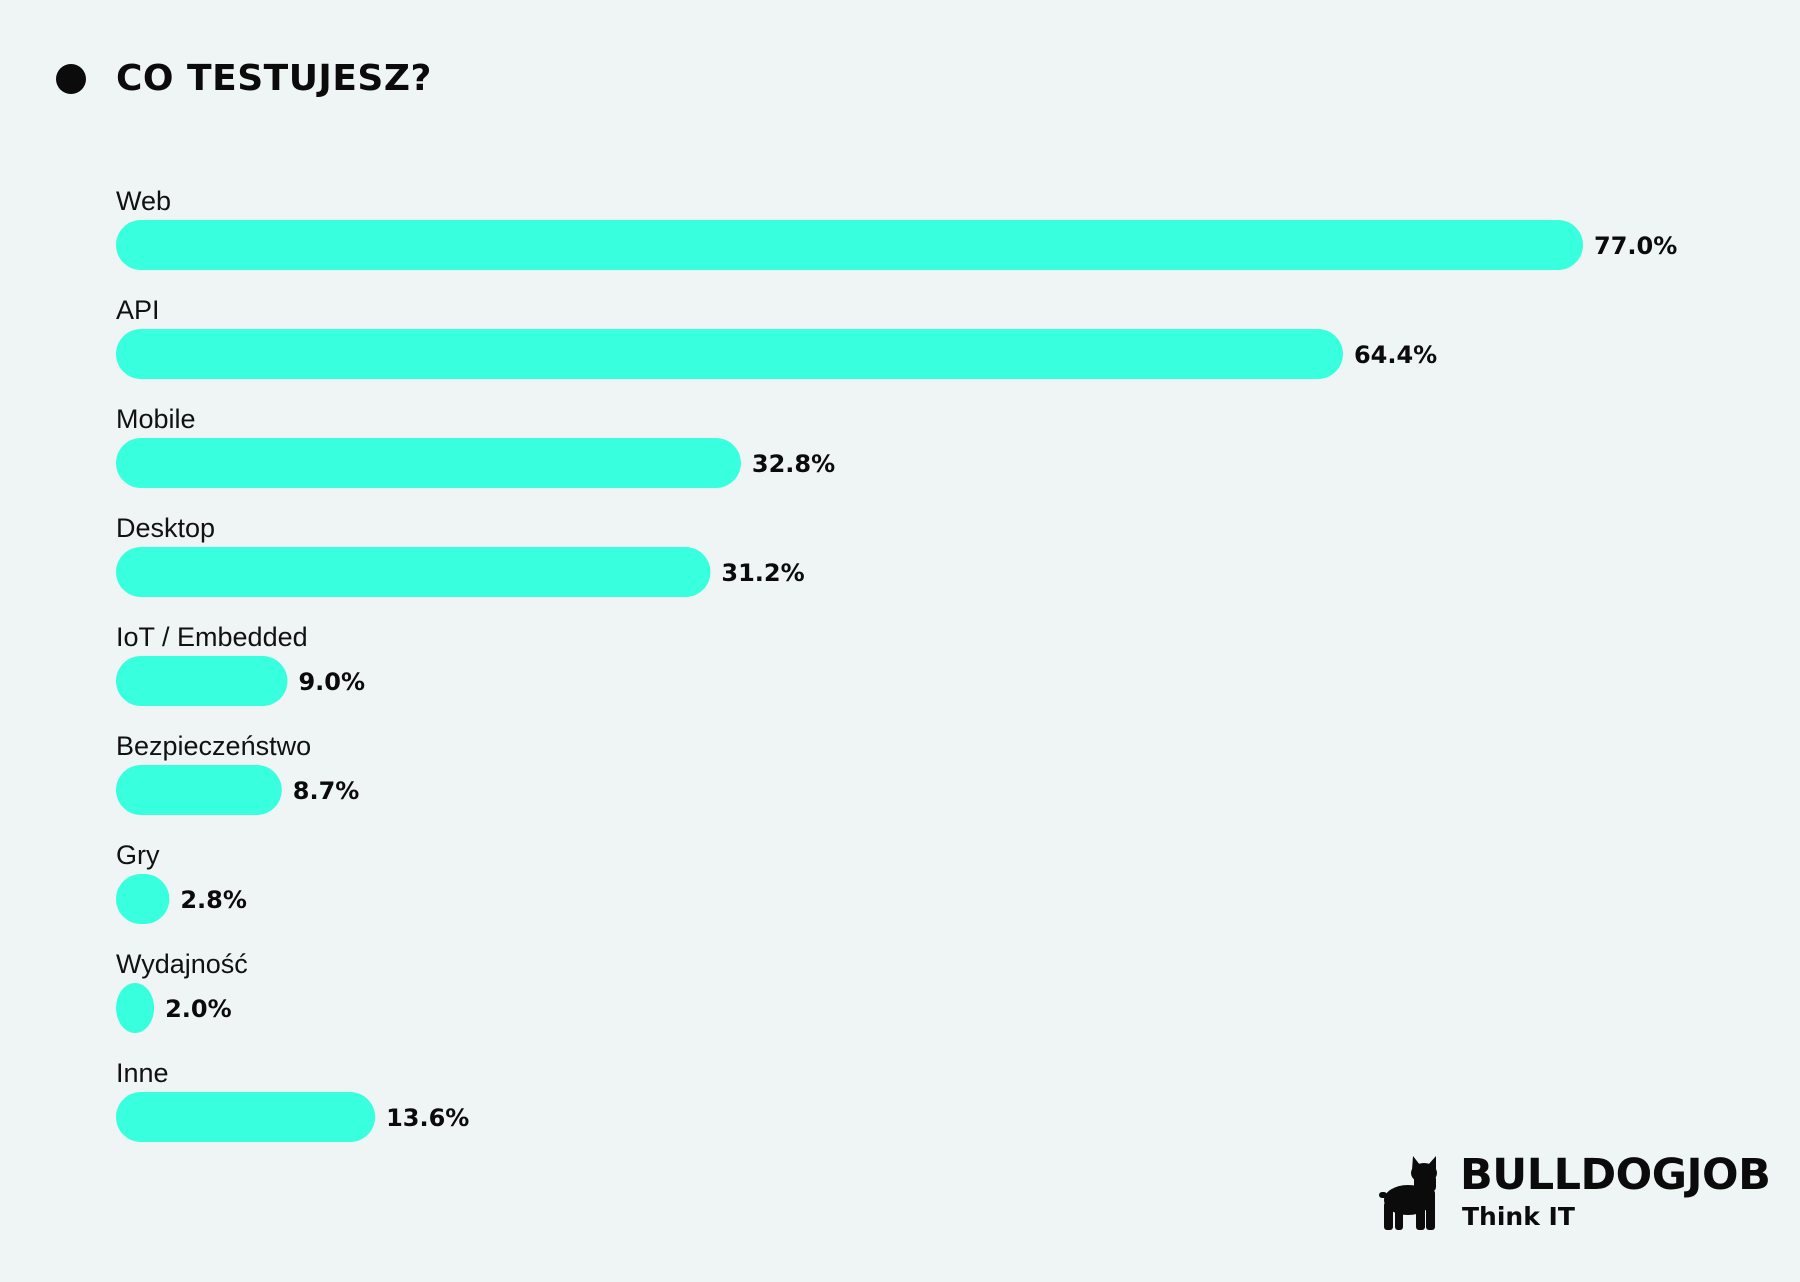 The width and height of the screenshot is (1800, 1282). I want to click on bulldog-icon, so click(1408, 1193).